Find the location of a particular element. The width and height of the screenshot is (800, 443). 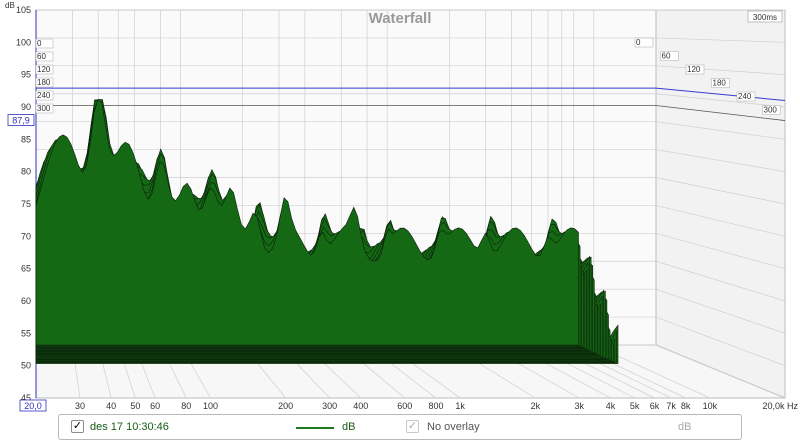

time-label-right: 180 is located at coordinates (720, 83).